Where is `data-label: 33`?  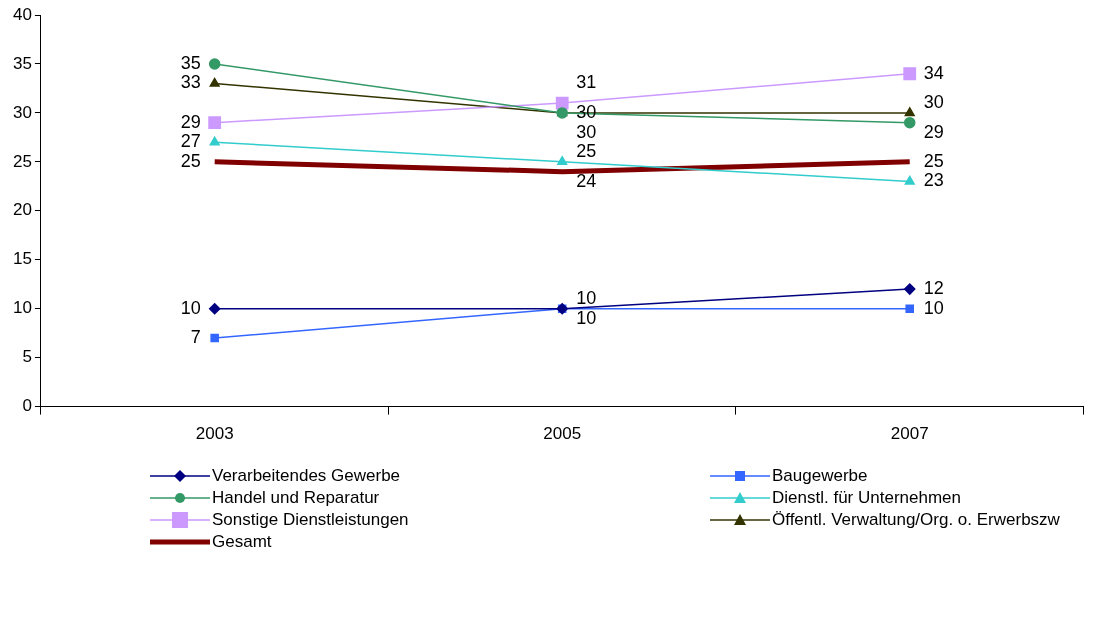 data-label: 33 is located at coordinates (190, 82).